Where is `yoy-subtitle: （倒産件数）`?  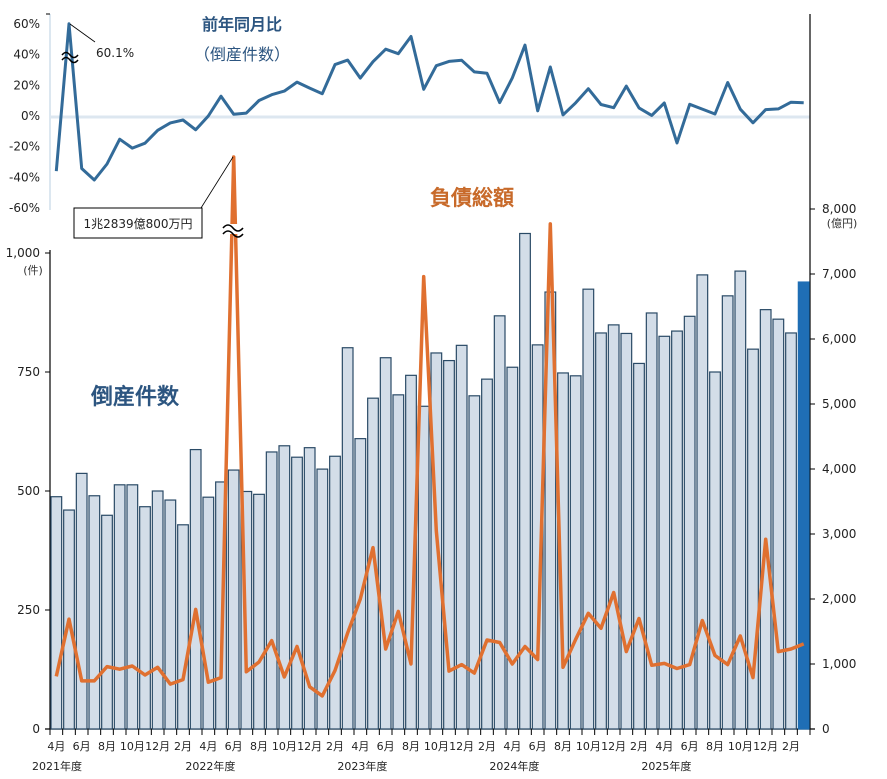 yoy-subtitle: （倒産件数） is located at coordinates (242, 54).